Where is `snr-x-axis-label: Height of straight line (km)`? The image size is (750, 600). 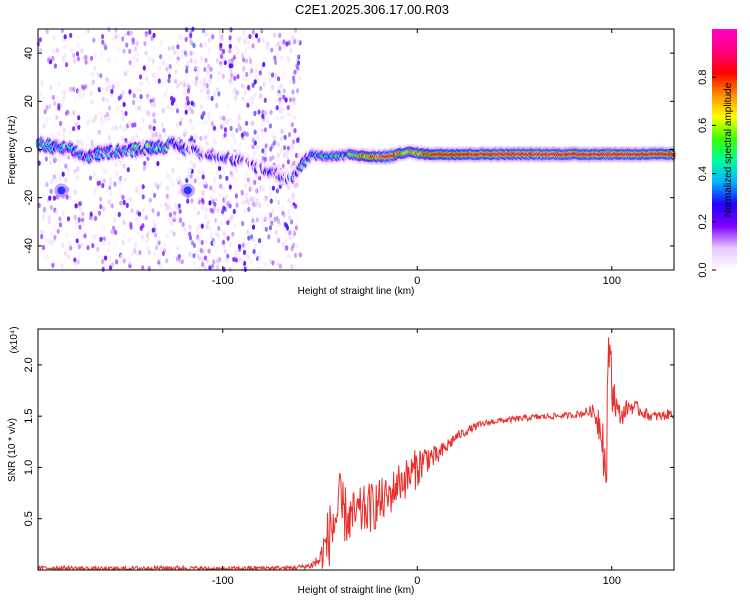
snr-x-axis-label: Height of straight line (km) is located at coordinates (356, 590).